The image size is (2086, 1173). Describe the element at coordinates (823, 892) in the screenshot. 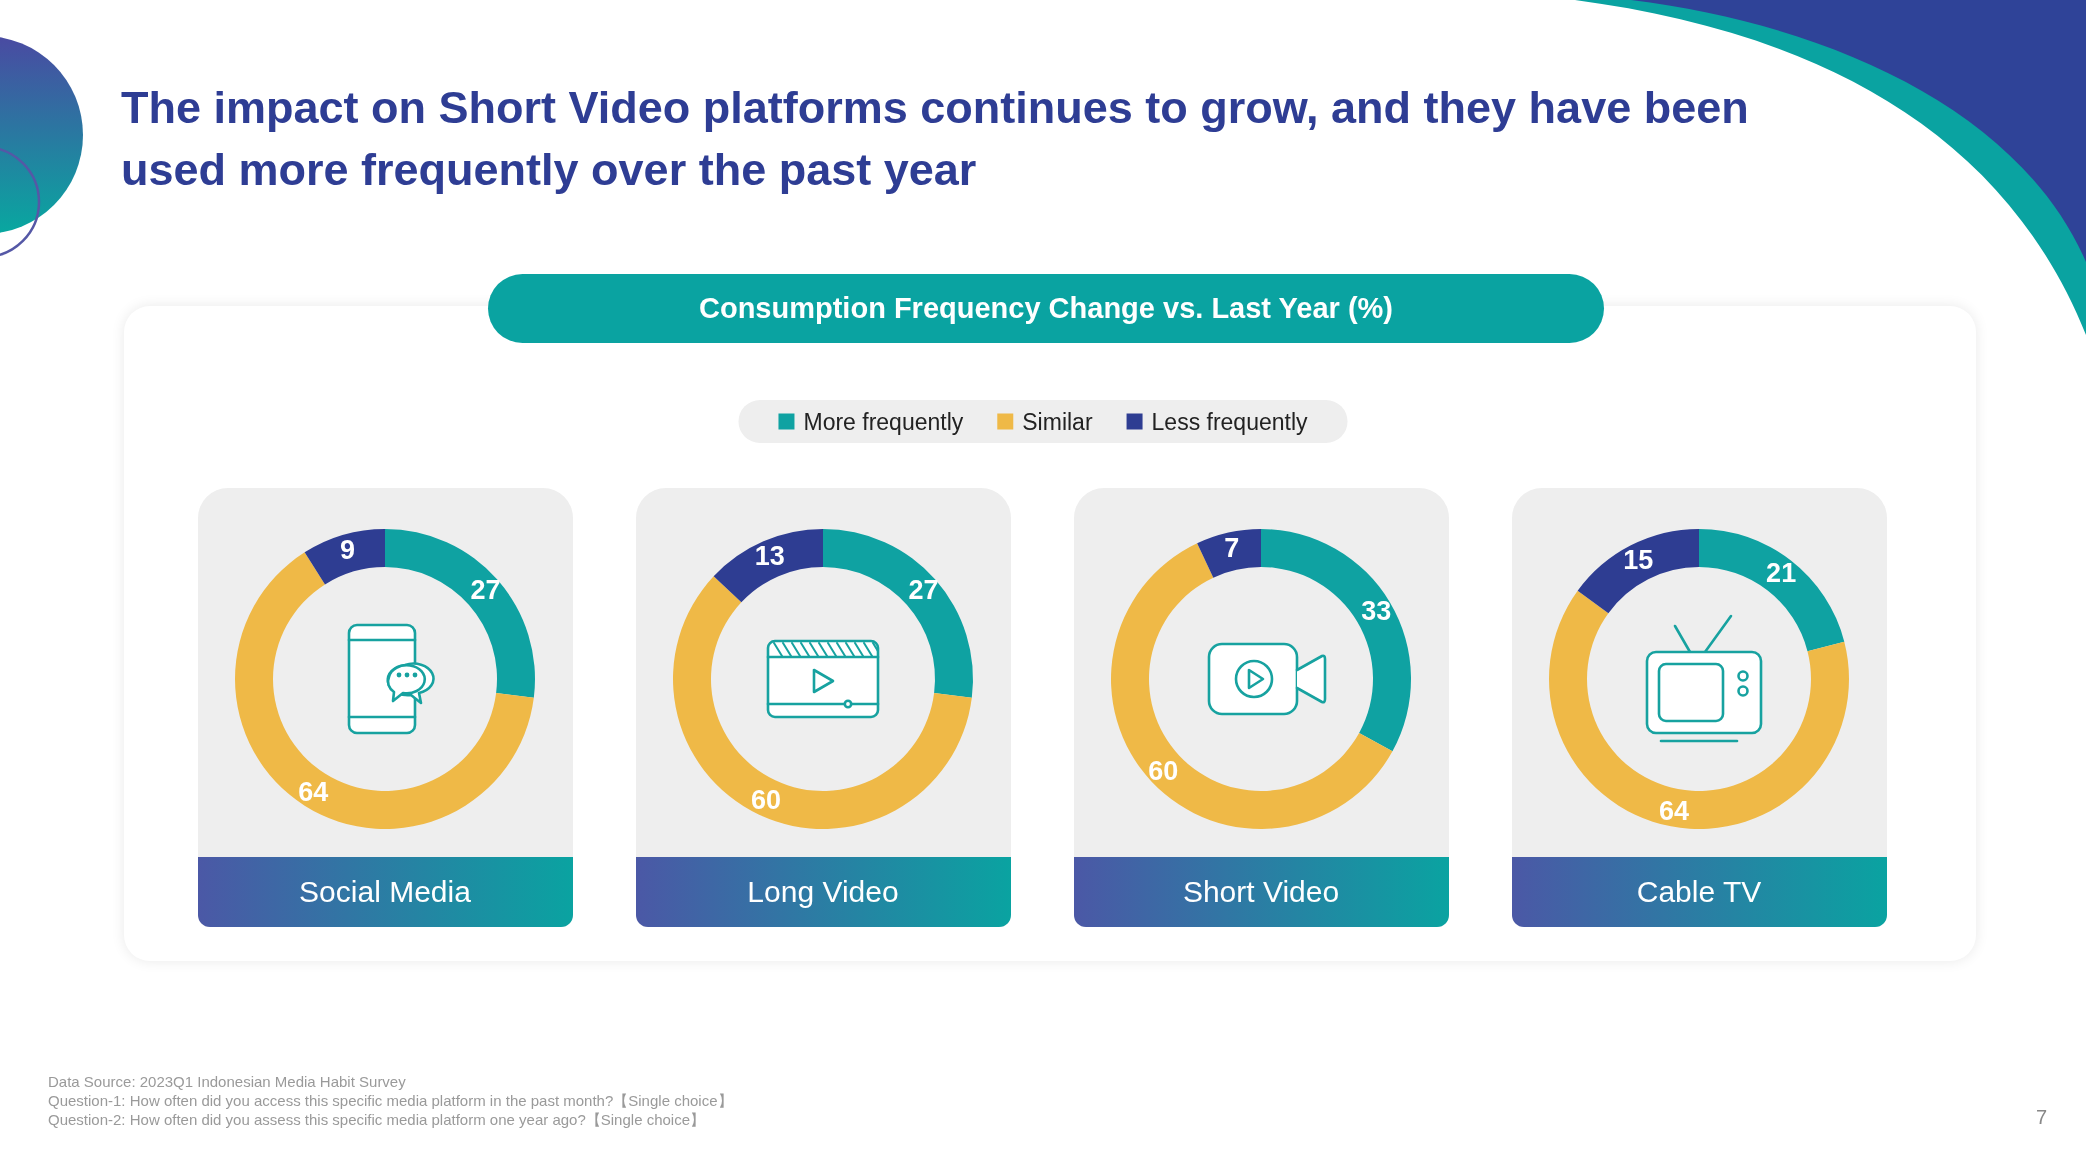

I see `slice-label: Long Video` at that location.